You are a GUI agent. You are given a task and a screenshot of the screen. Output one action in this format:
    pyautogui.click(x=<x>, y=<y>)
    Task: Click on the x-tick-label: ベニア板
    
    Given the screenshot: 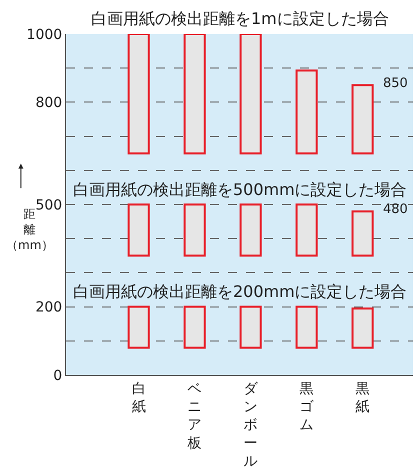 What is the action you would take?
    pyautogui.click(x=194, y=416)
    